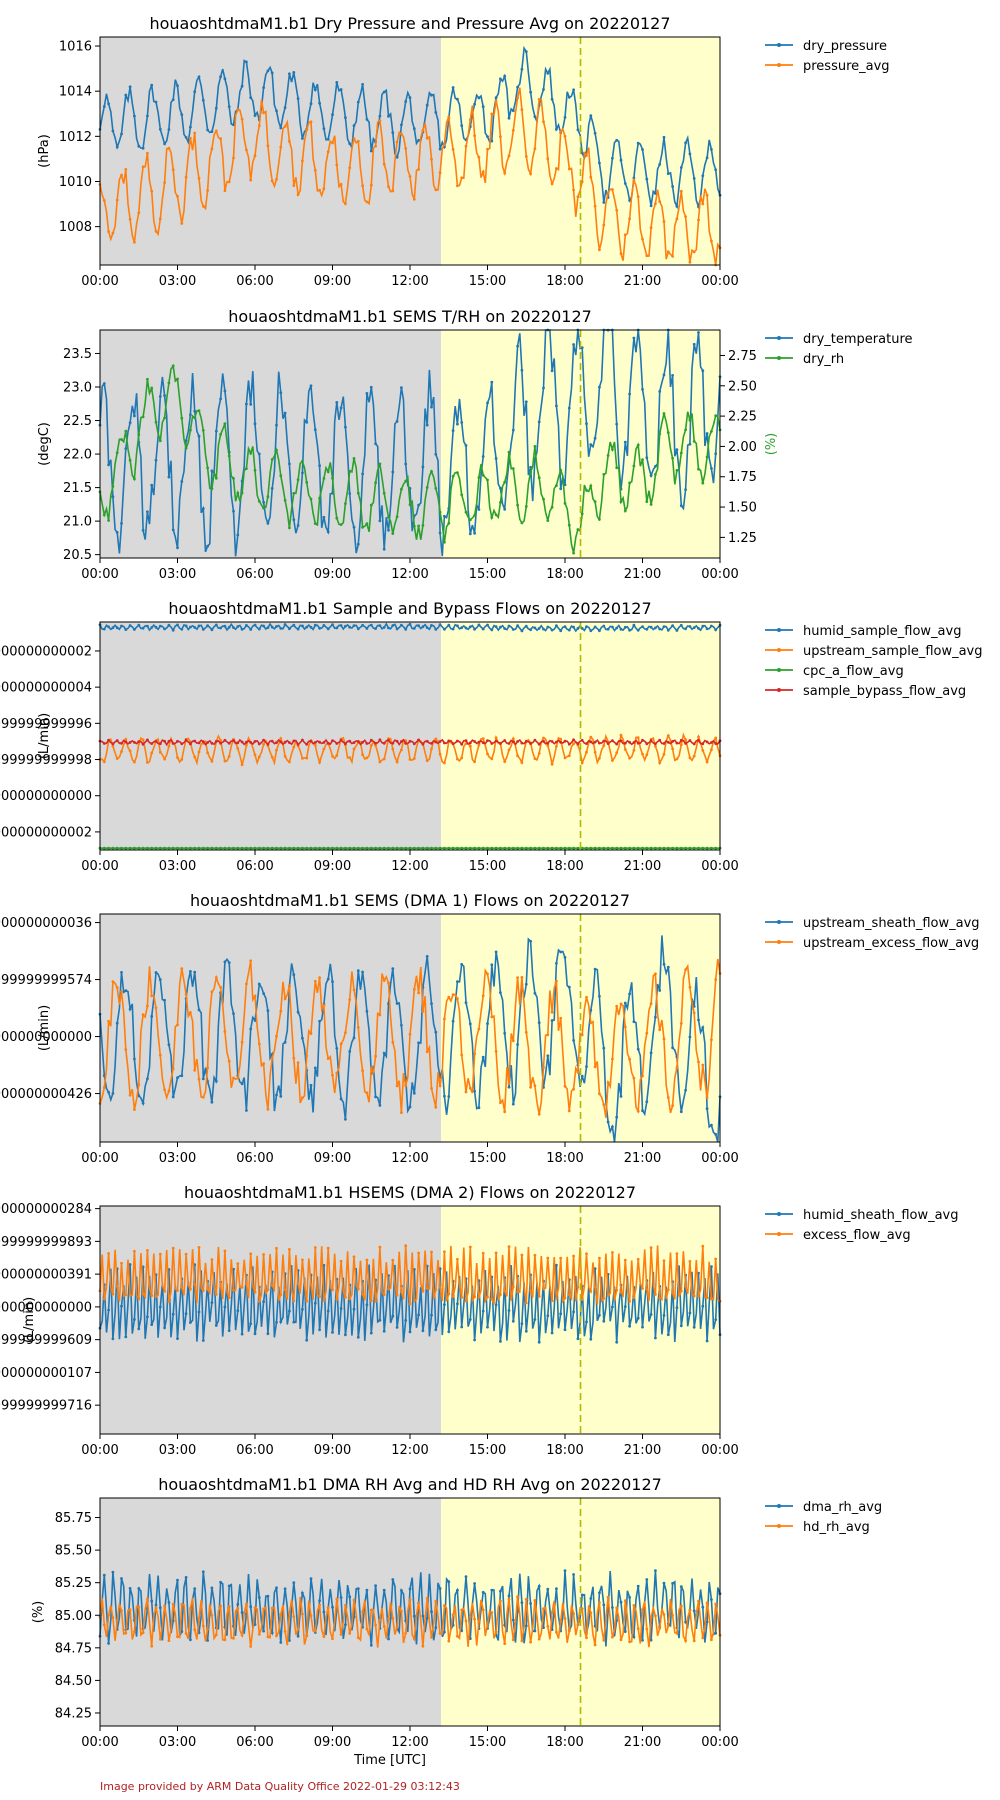 The width and height of the screenshot is (1000, 1800). What do you see at coordinates (46, 688) in the screenshot?
I see `y-tick-label: 0.80000000000000004` at bounding box center [46, 688].